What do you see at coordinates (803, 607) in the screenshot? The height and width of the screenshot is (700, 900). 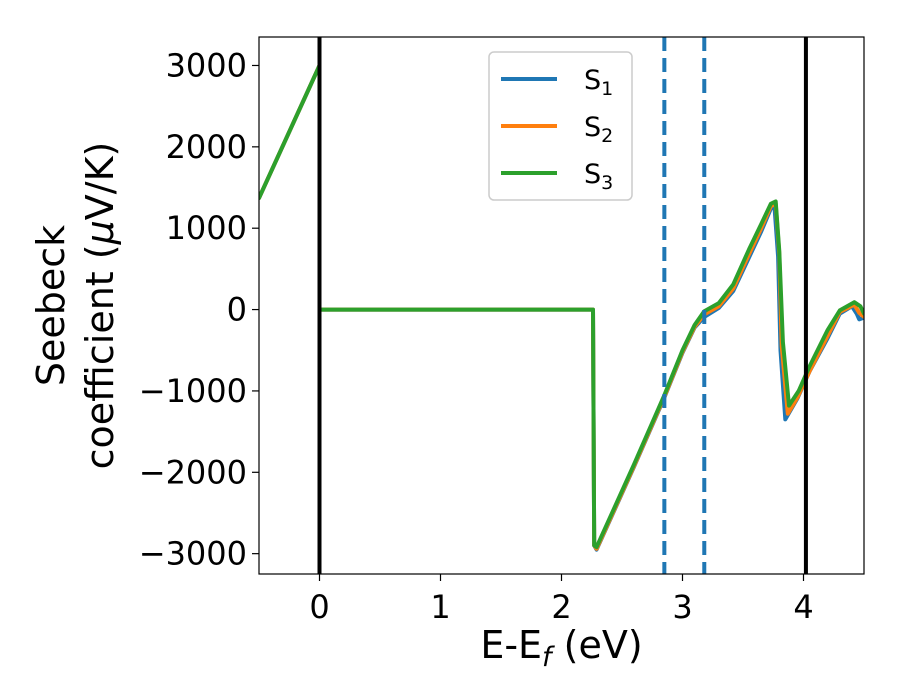 I see `x-tick-label: 4` at bounding box center [803, 607].